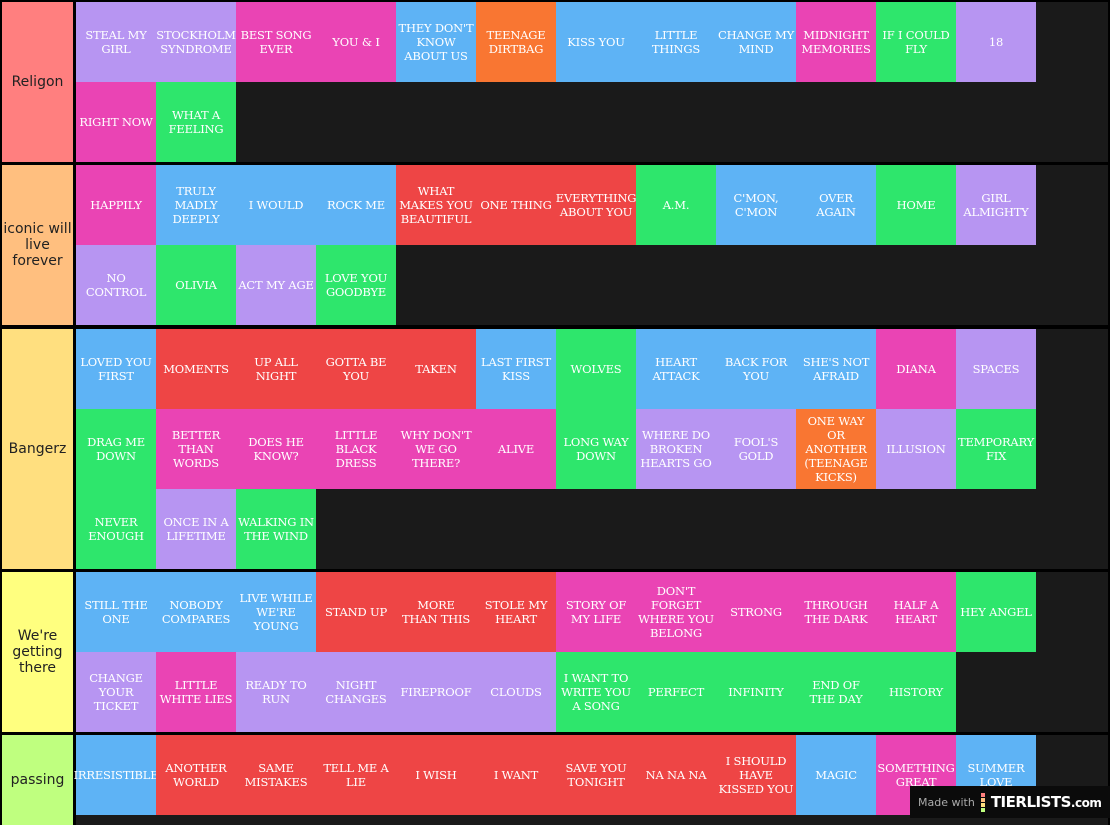 The width and height of the screenshot is (1110, 825). I want to click on tier-item: ONCE IN A LIFETIME, so click(196, 529).